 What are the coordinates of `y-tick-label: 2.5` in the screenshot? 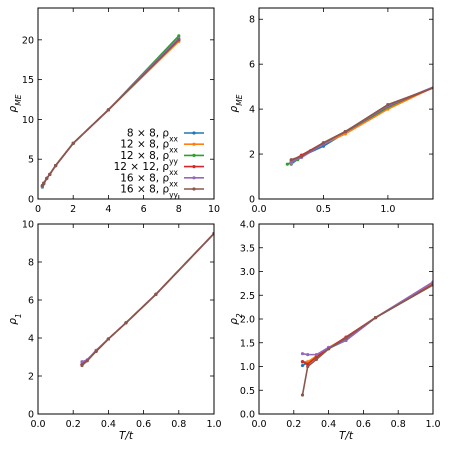 It's located at (247, 296).